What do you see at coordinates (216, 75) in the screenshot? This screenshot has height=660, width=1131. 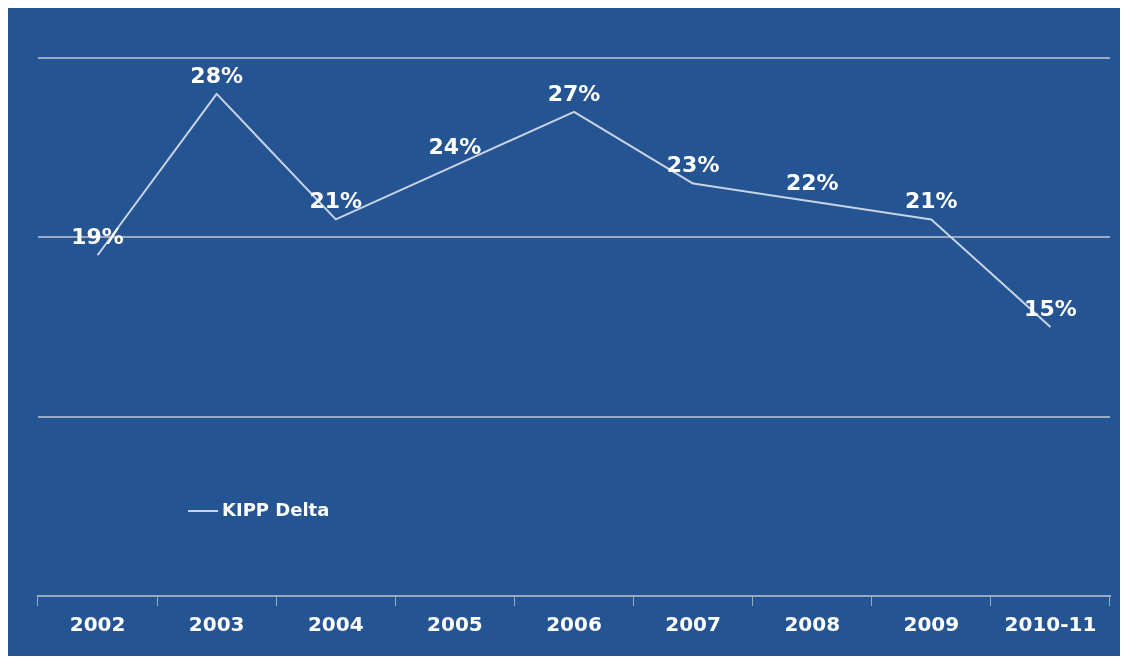 I see `data-label: 28%` at bounding box center [216, 75].